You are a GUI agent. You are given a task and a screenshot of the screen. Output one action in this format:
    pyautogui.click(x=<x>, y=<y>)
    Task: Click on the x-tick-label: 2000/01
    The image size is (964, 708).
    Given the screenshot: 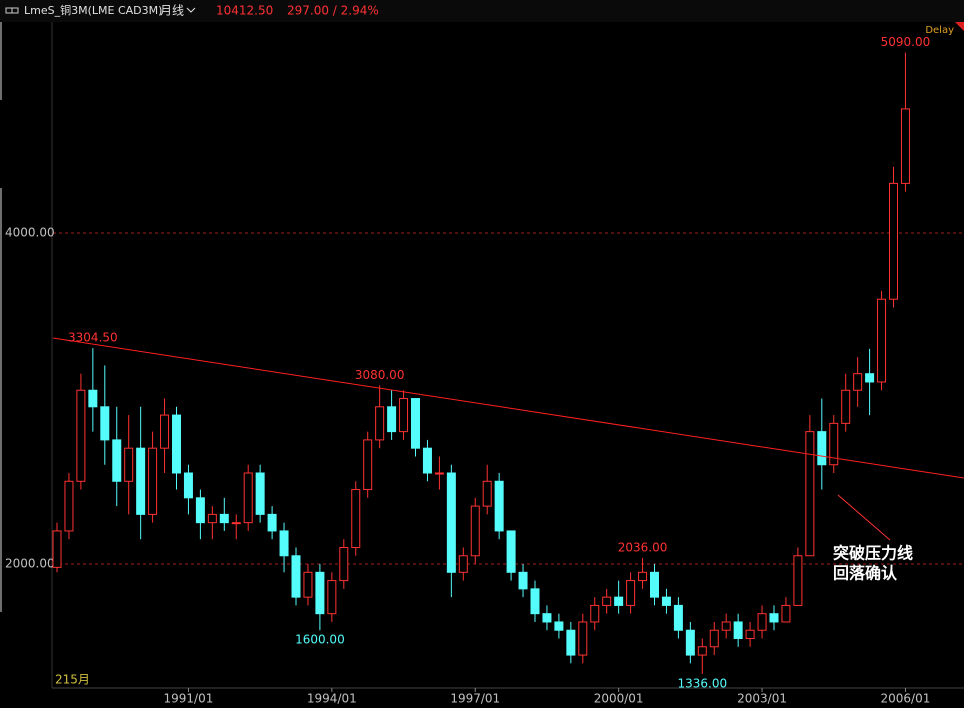 What is the action you would take?
    pyautogui.click(x=619, y=699)
    